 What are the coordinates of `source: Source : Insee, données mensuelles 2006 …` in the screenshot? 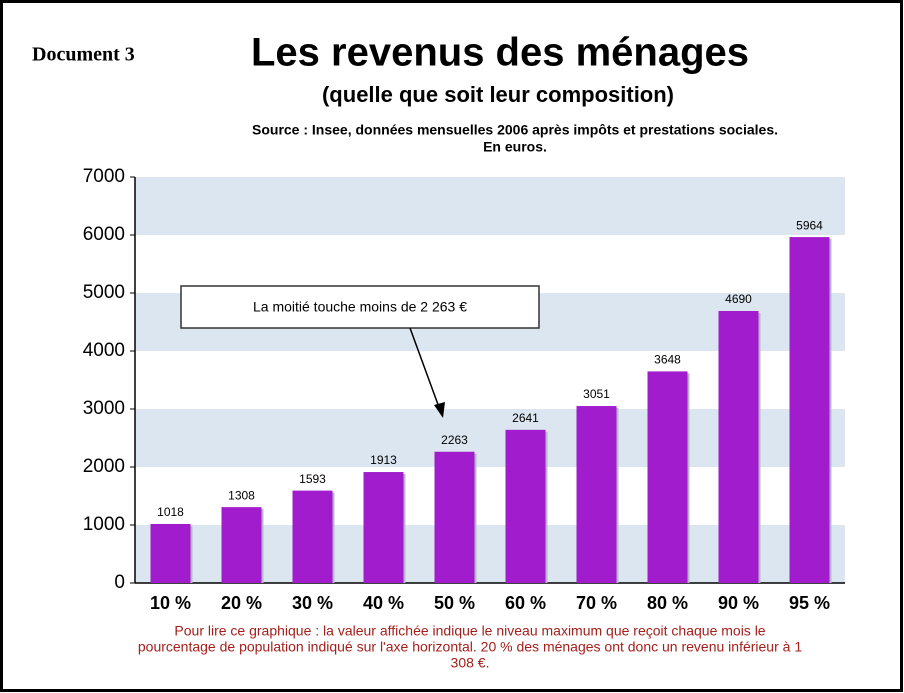 It's located at (515, 130).